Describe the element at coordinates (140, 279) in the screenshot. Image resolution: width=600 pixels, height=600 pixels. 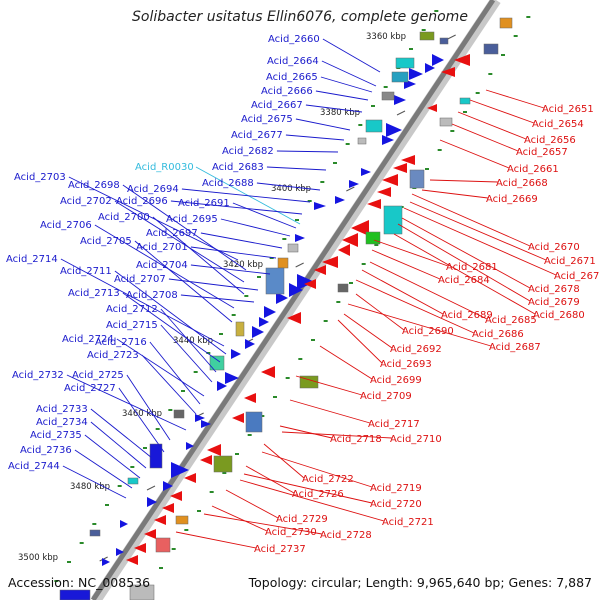
I see `forward-gene-label: Acid_2707` at that location.